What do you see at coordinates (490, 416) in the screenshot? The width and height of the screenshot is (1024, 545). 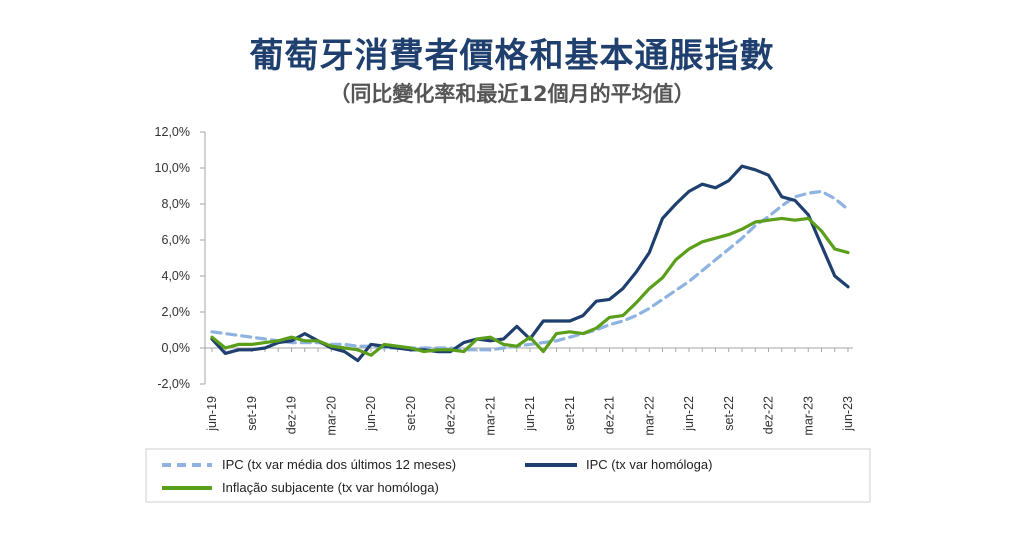 I see `x-tick-label: mar-21` at bounding box center [490, 416].